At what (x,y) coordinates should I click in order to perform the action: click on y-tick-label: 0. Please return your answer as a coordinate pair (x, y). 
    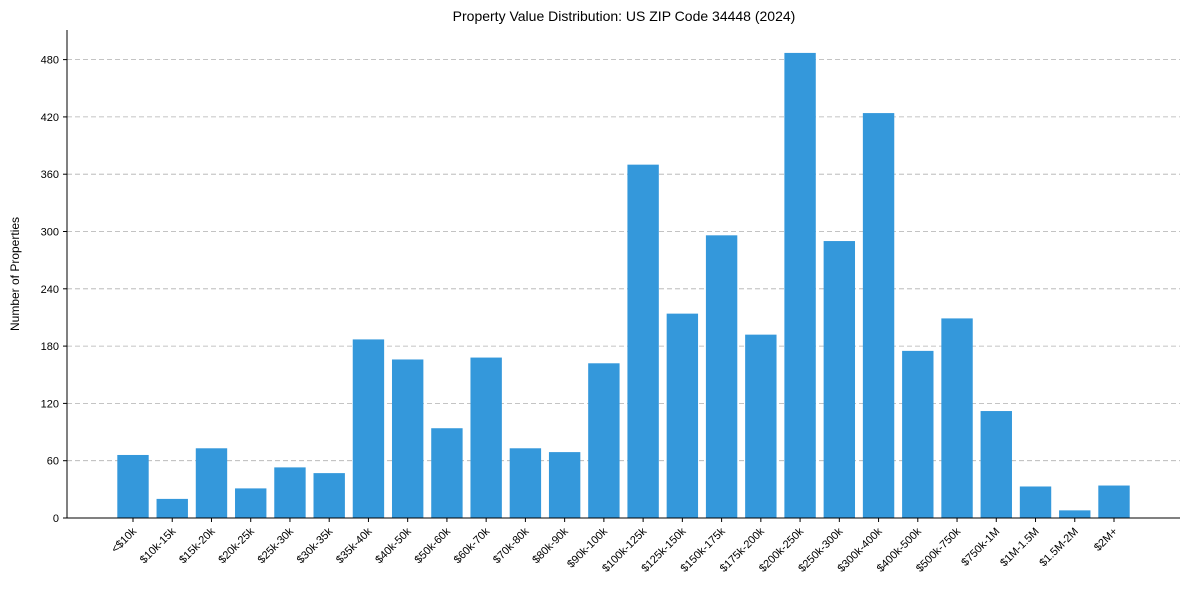
    Looking at the image, I should click on (56, 519).